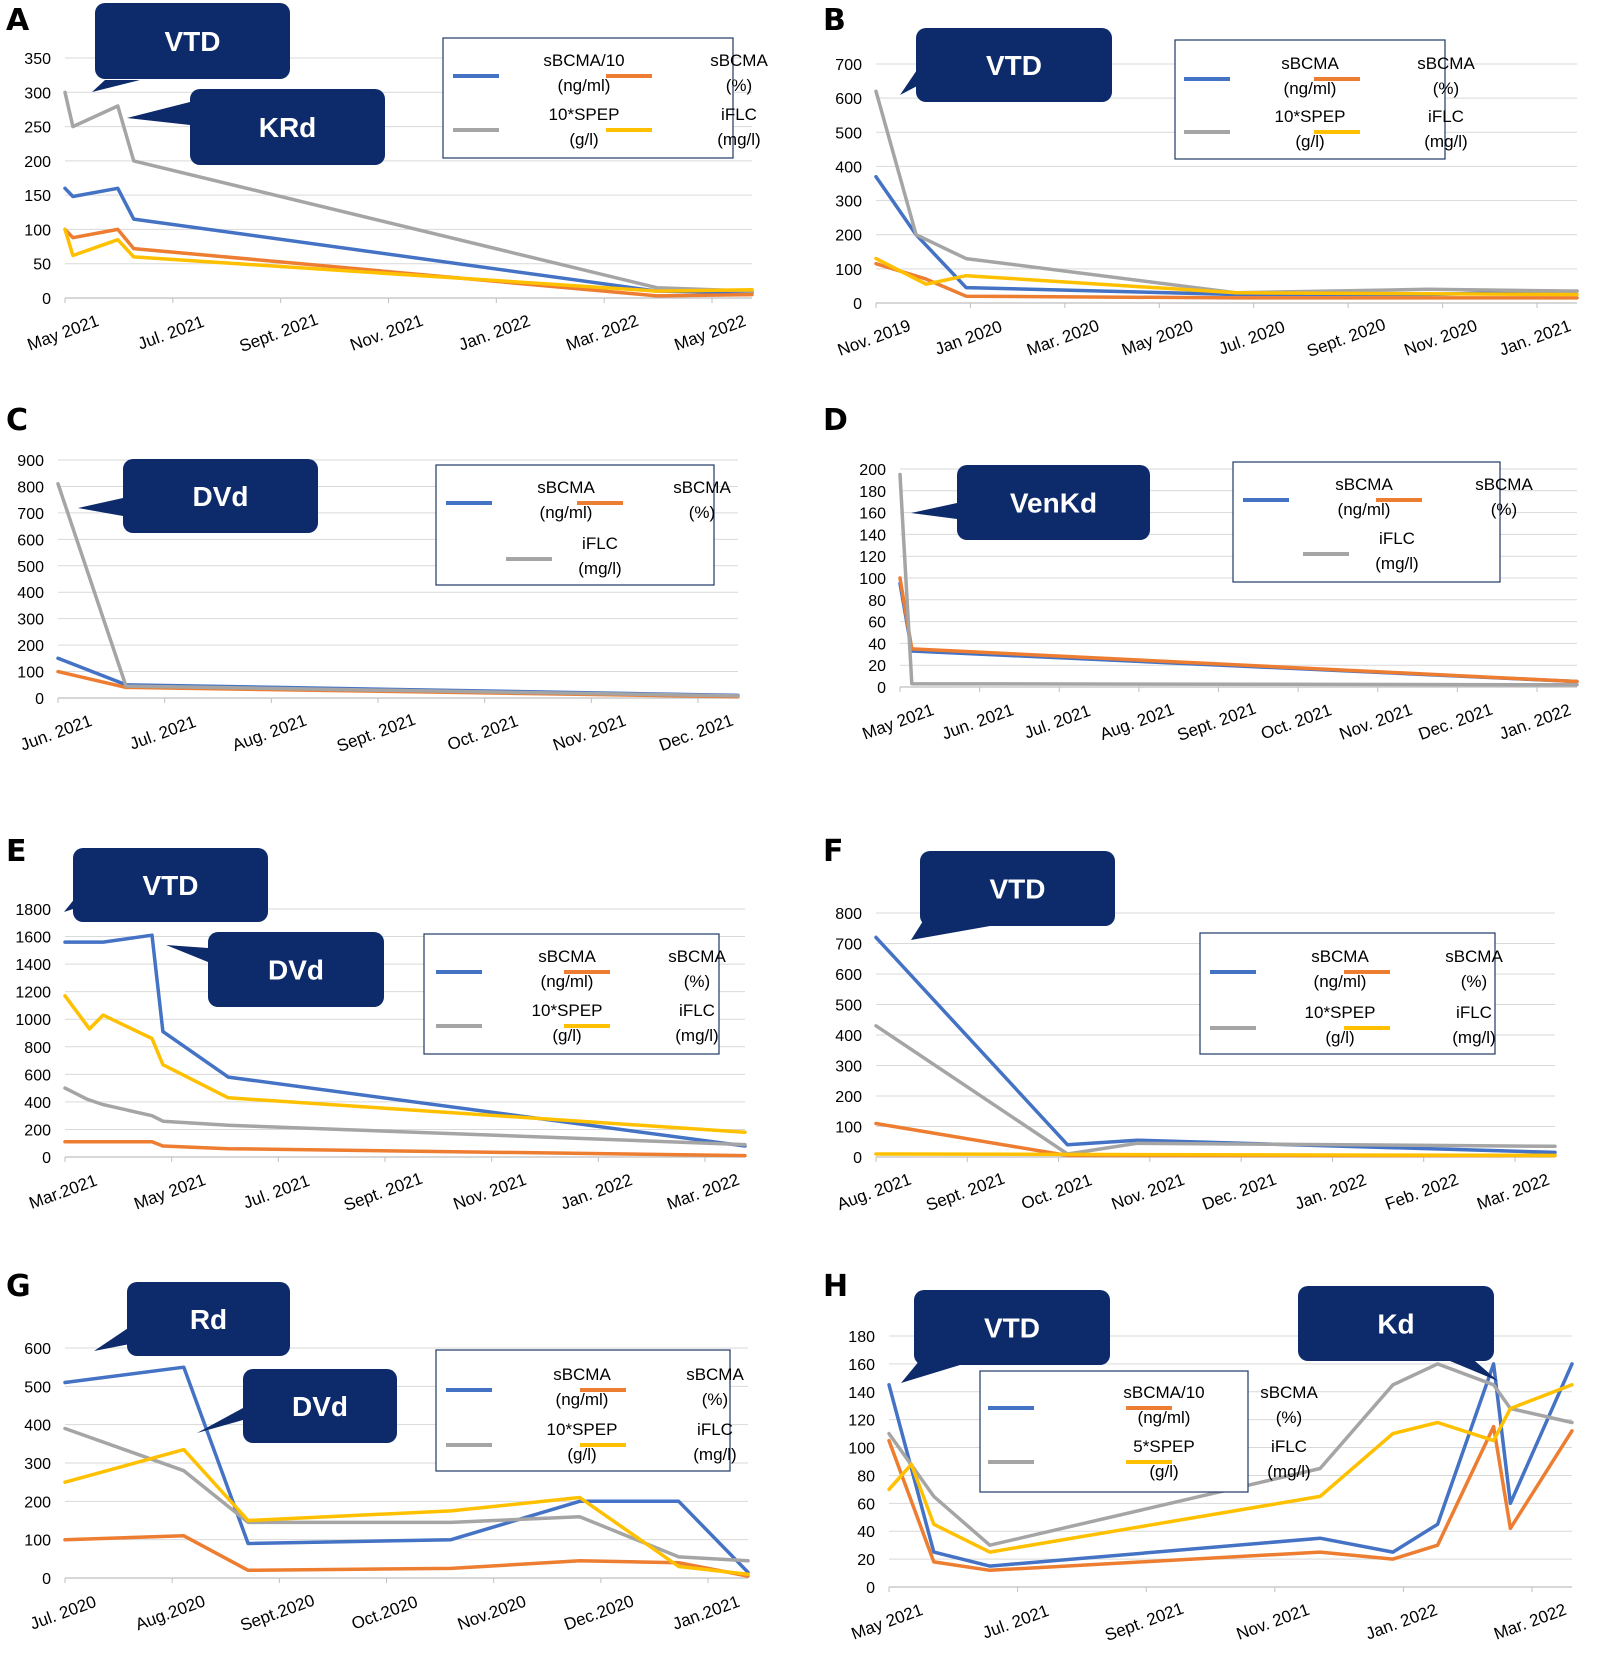 The height and width of the screenshot is (1654, 1599). What do you see at coordinates (62, 1612) in the screenshot?
I see `x-tick-label: Jul. 2020` at bounding box center [62, 1612].